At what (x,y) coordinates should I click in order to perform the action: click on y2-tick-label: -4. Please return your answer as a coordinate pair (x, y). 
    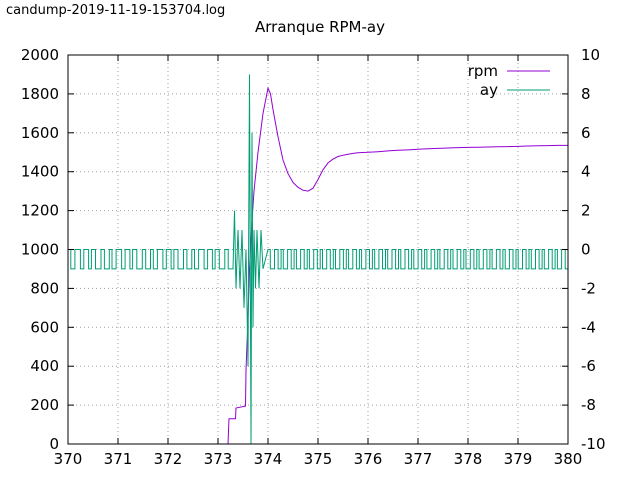
    Looking at the image, I should click on (588, 327).